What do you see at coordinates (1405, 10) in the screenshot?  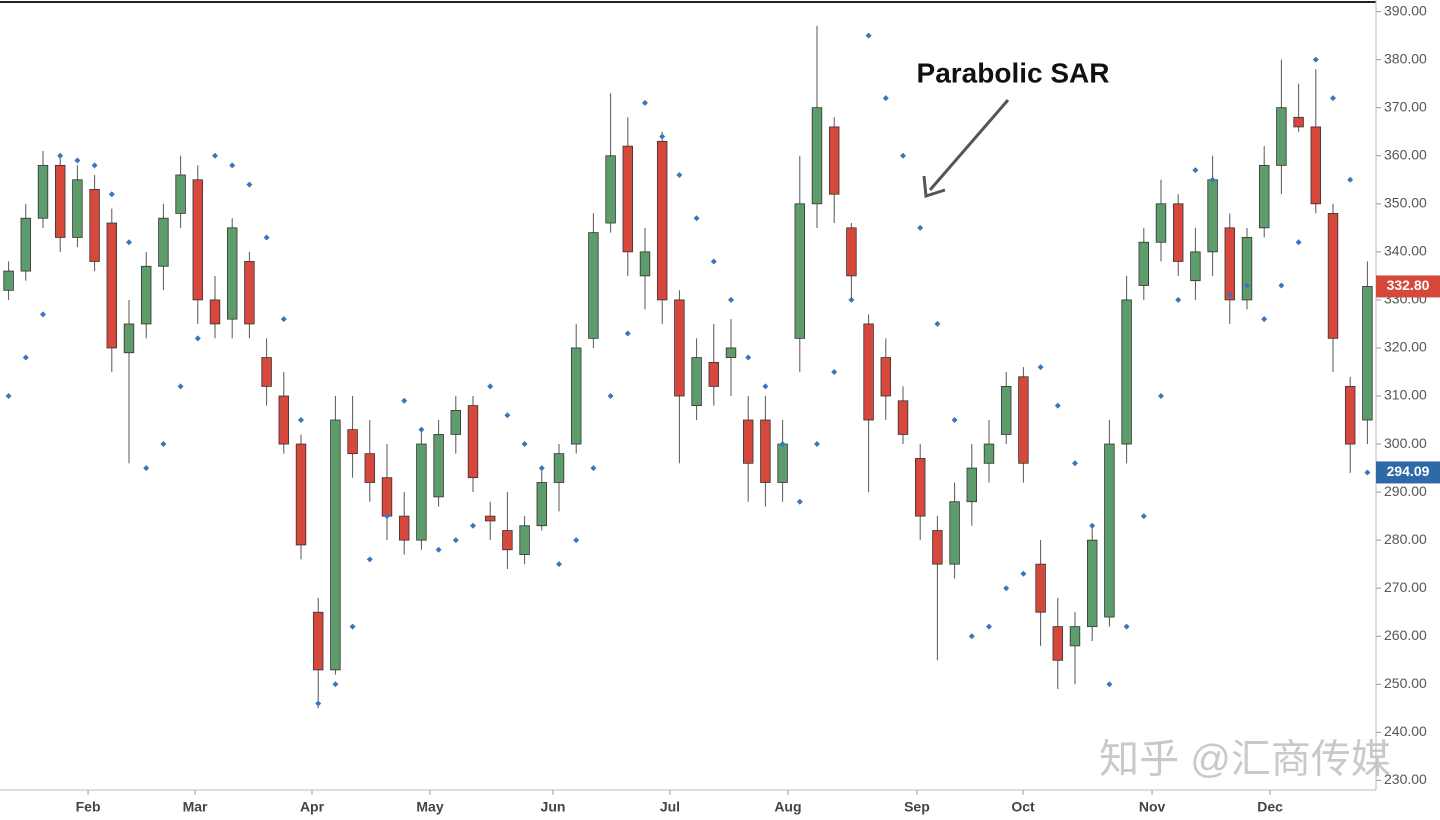 I see `y-tick-label: 390.00` at bounding box center [1405, 10].